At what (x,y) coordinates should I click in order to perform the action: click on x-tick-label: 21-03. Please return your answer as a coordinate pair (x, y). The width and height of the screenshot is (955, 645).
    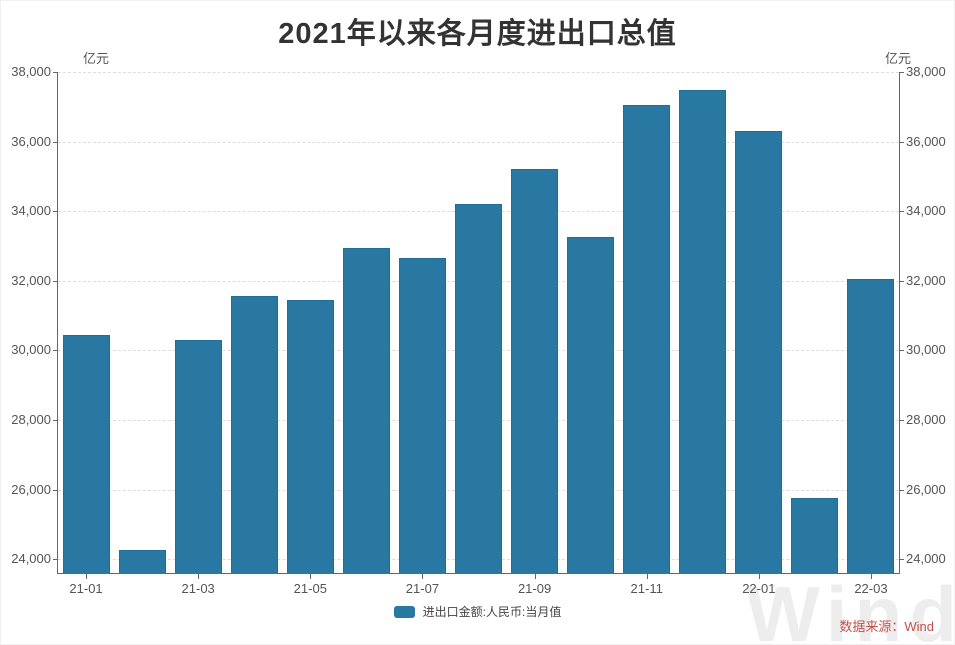
    Looking at the image, I should click on (198, 588).